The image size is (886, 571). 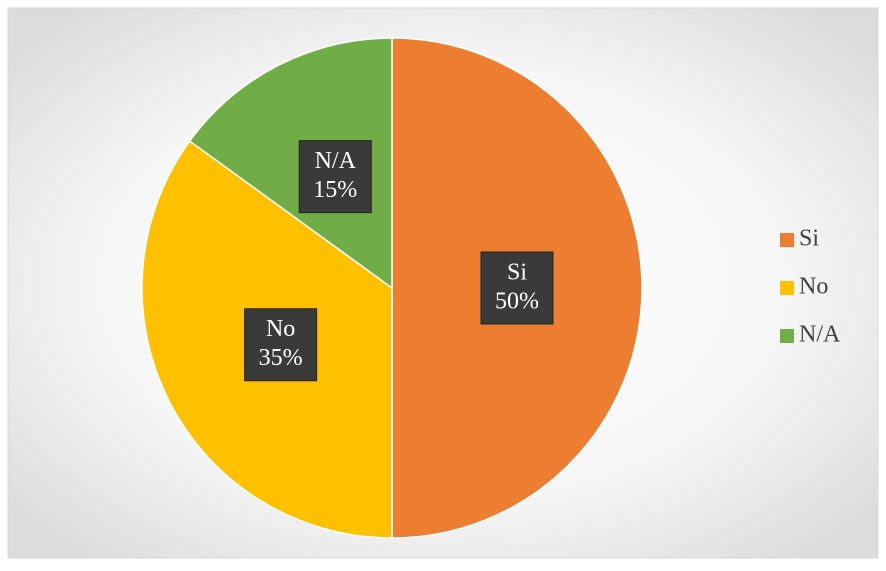 What do you see at coordinates (336, 161) in the screenshot?
I see `data-label-category: N/A` at bounding box center [336, 161].